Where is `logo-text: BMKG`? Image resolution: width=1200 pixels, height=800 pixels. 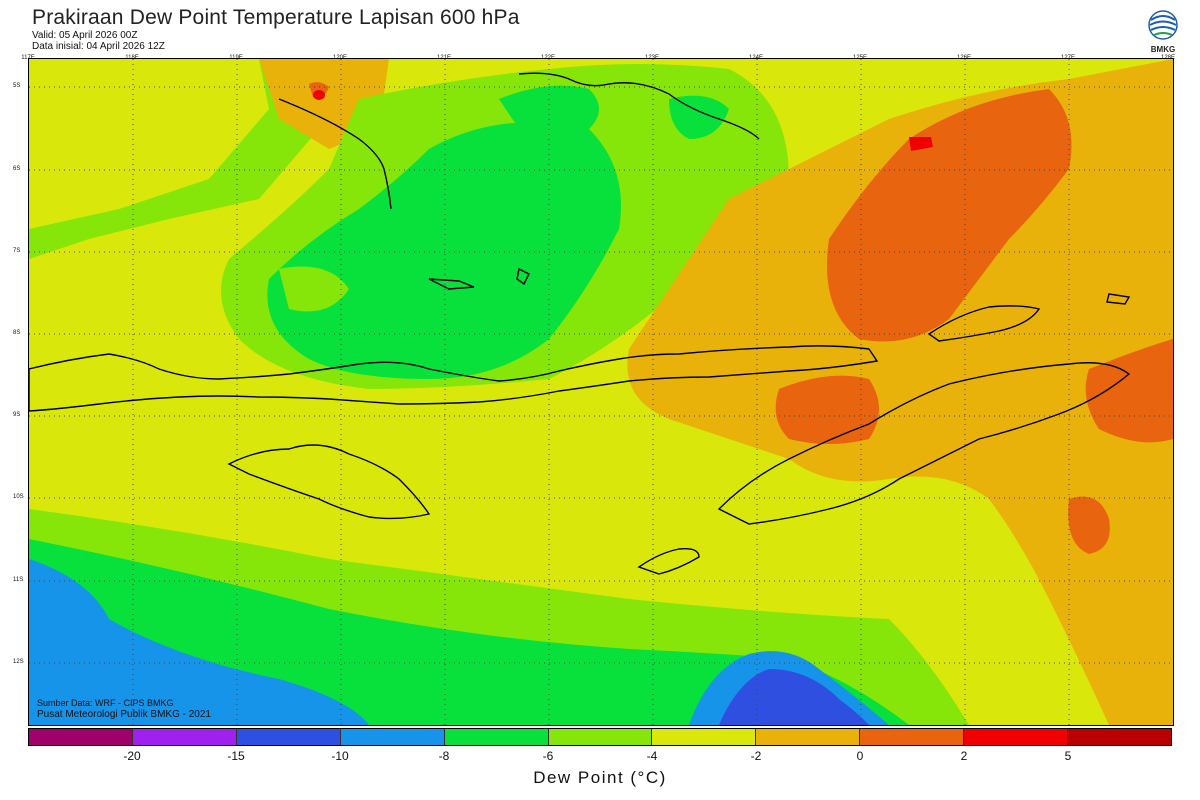 logo-text: BMKG is located at coordinates (1163, 49).